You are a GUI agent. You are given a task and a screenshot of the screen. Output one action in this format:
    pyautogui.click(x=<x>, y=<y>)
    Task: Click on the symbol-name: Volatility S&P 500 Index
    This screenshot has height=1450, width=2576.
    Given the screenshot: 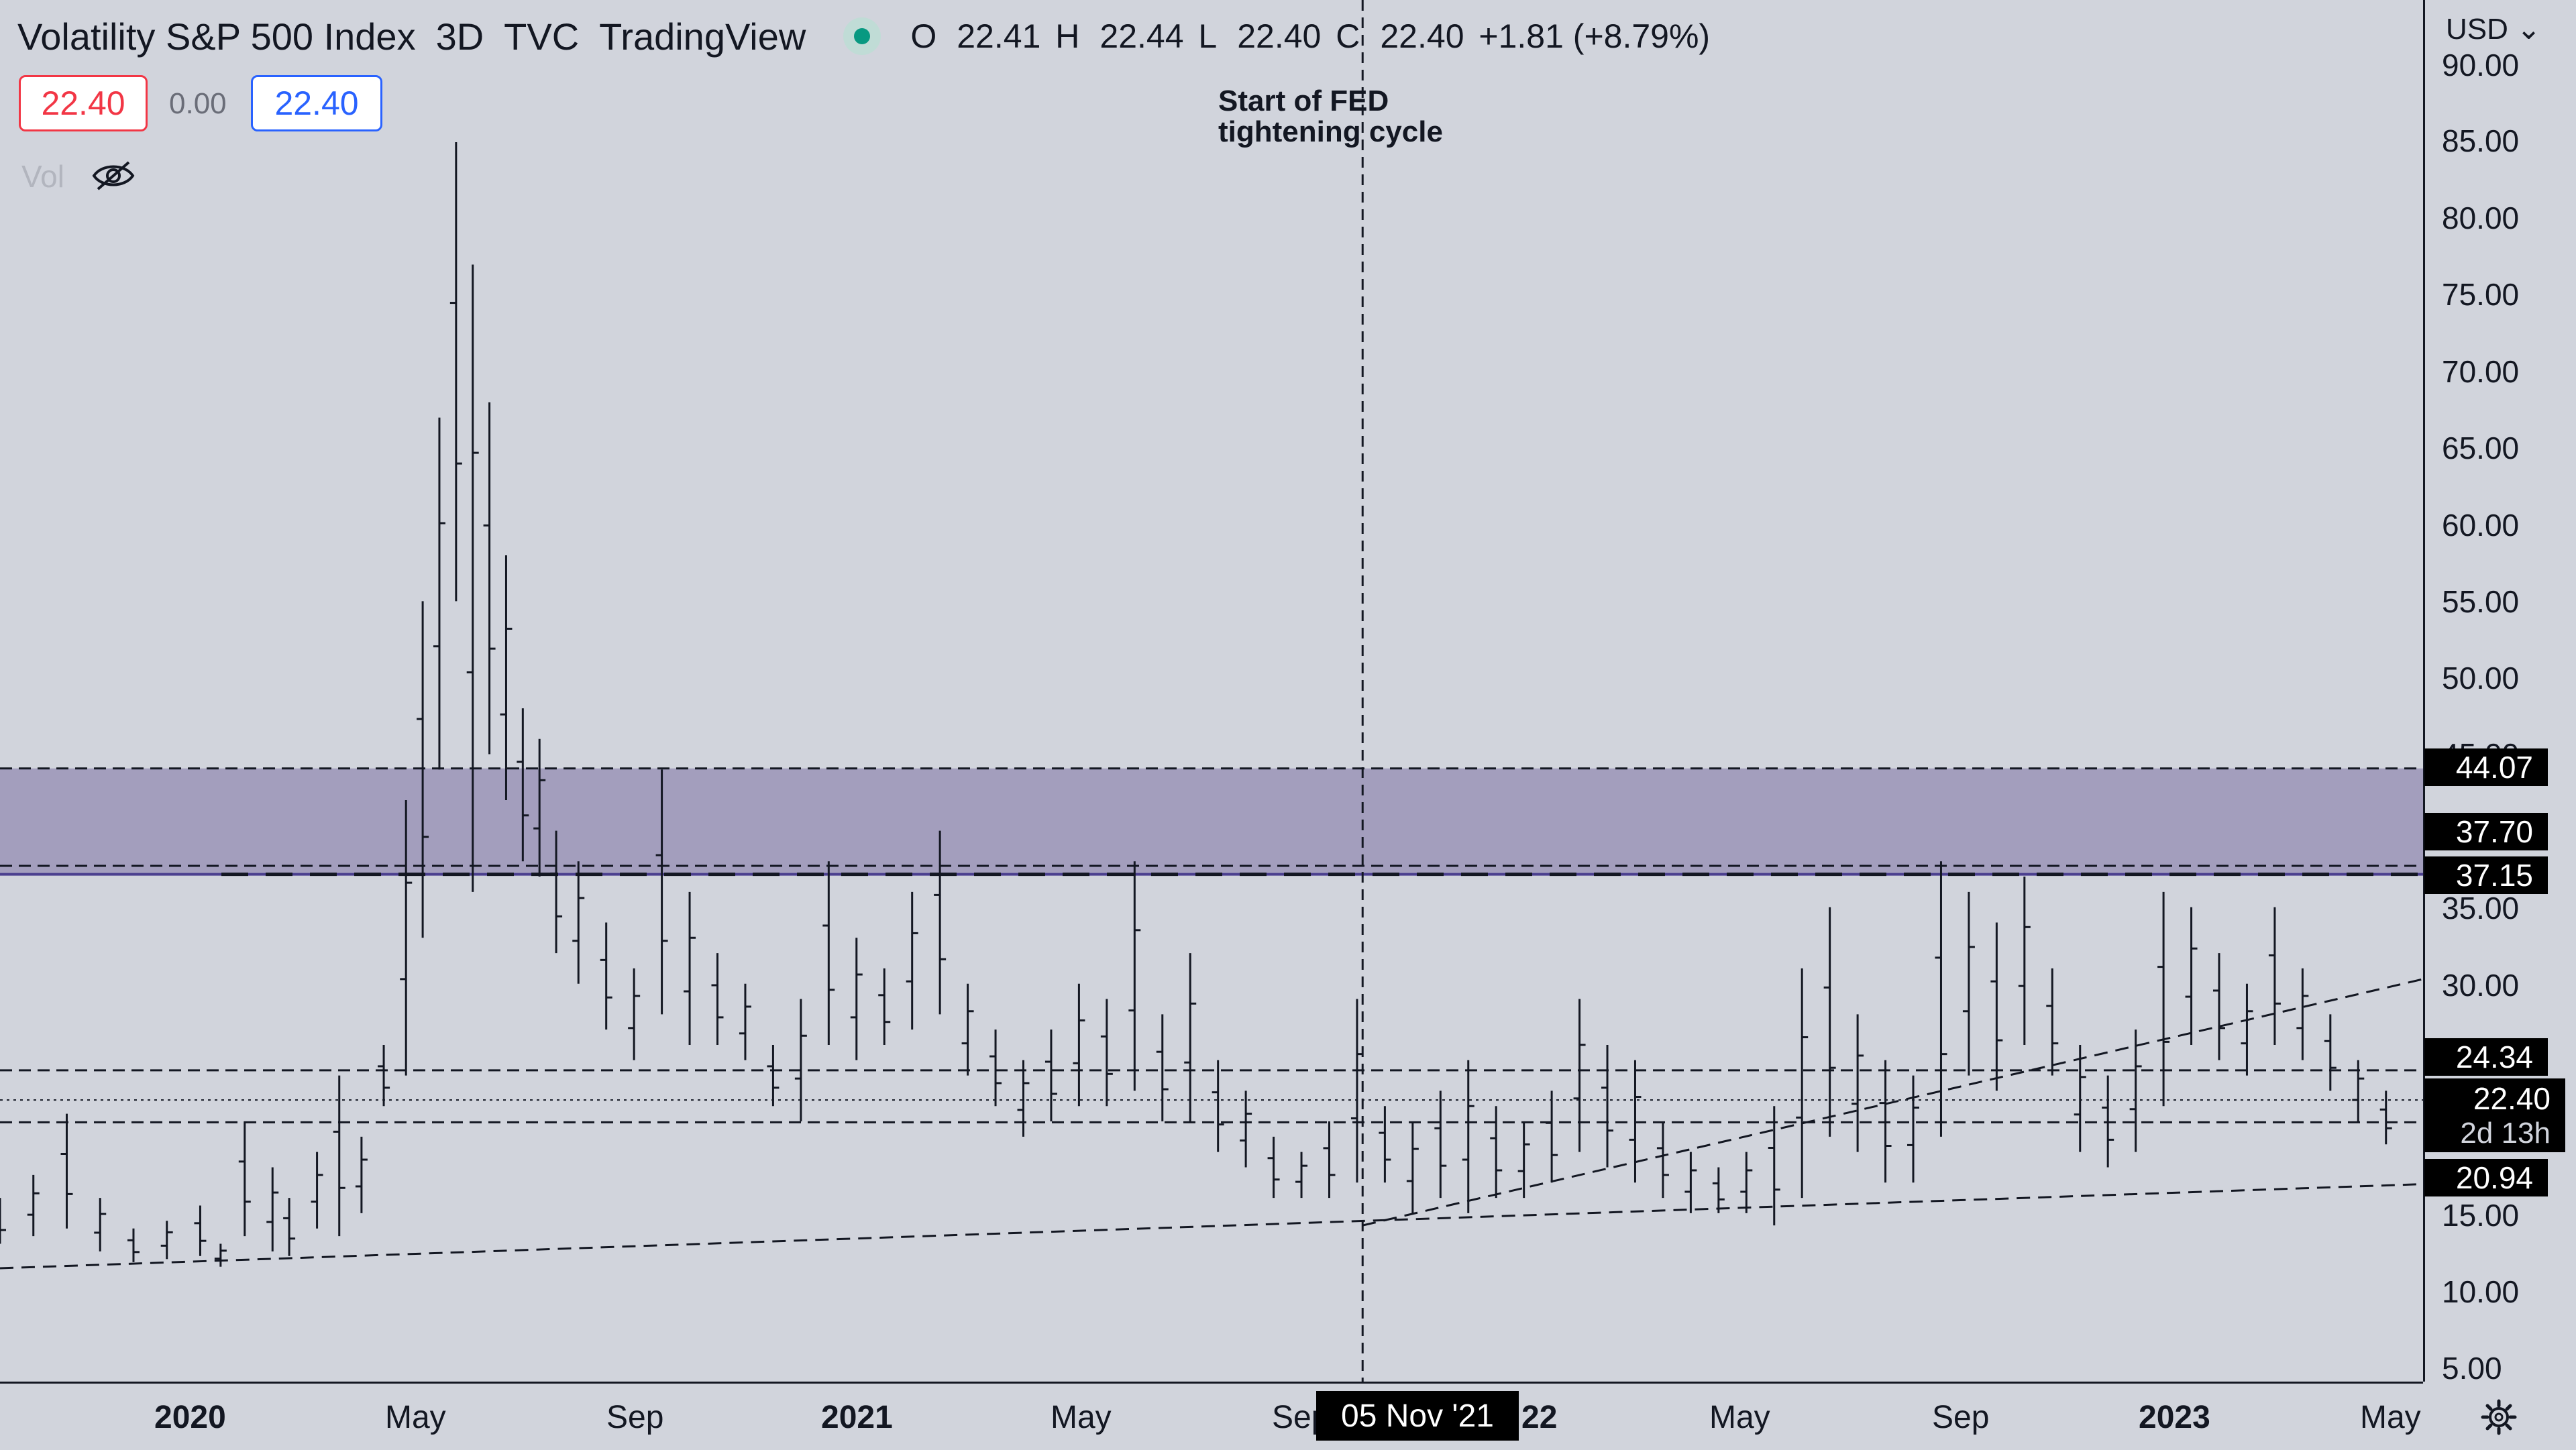 What is the action you would take?
    pyautogui.click(x=216, y=36)
    